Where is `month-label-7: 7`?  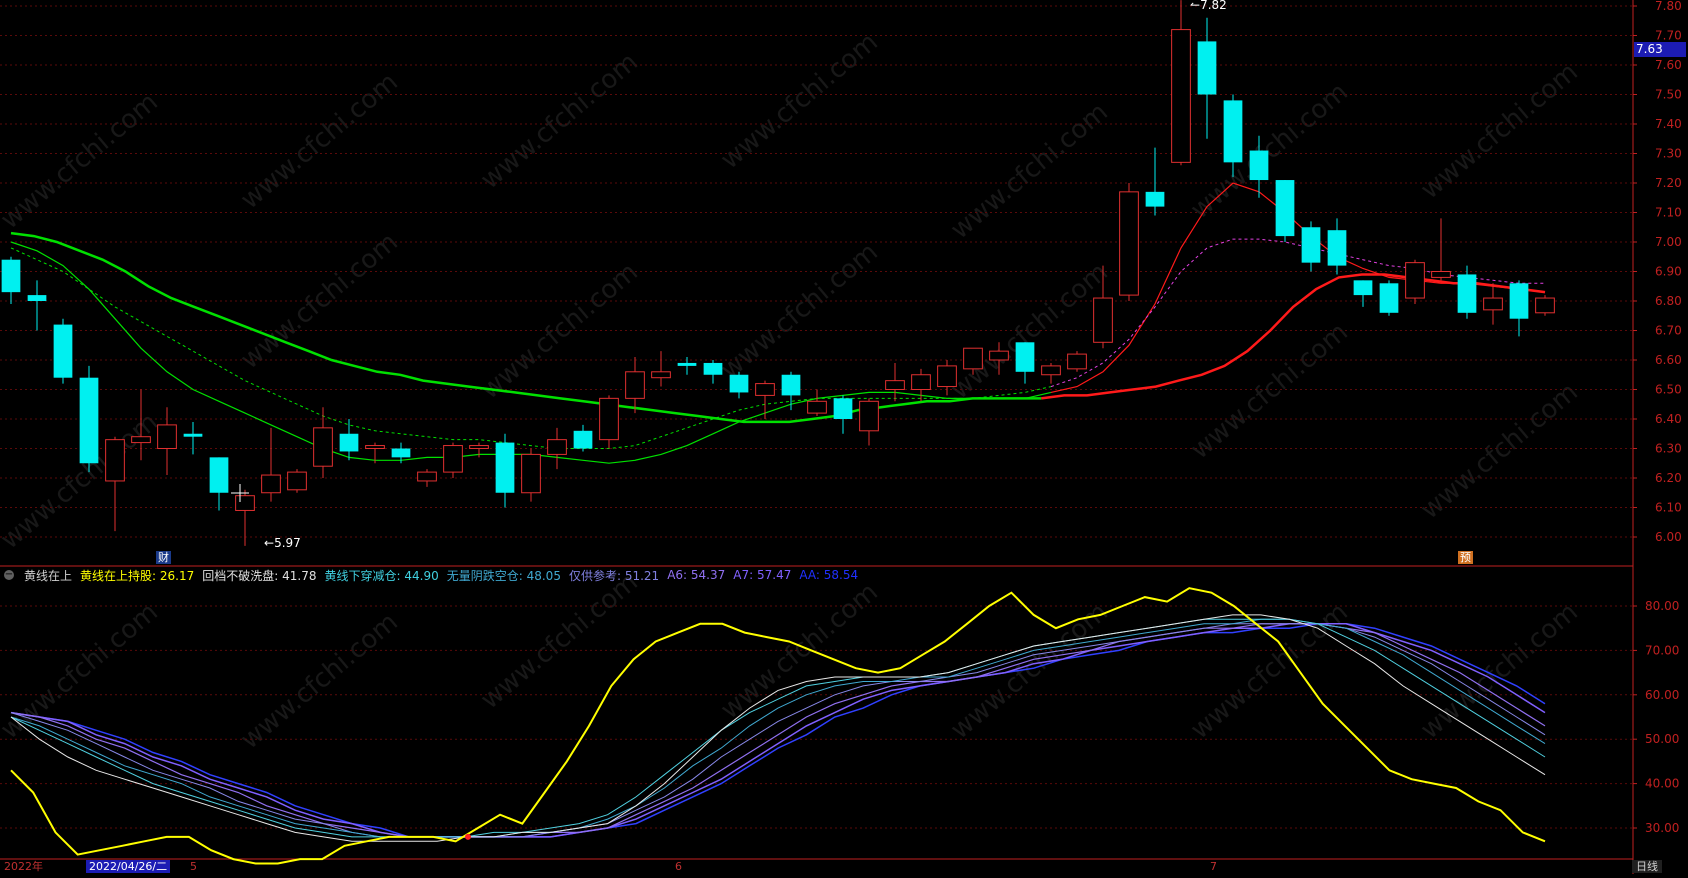 month-label-7: 7 is located at coordinates (1213, 866).